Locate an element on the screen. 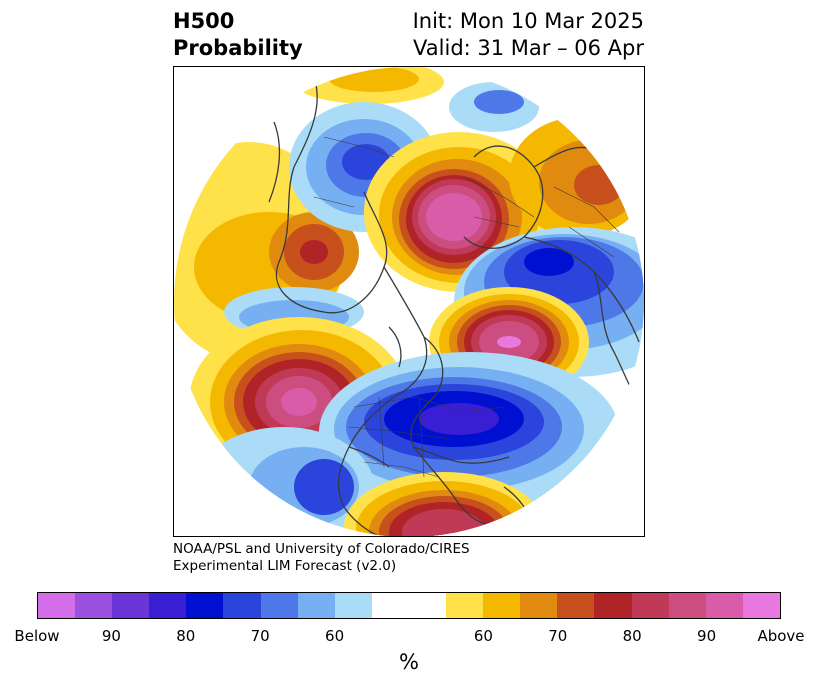  colorbar is located at coordinates (409, 605).